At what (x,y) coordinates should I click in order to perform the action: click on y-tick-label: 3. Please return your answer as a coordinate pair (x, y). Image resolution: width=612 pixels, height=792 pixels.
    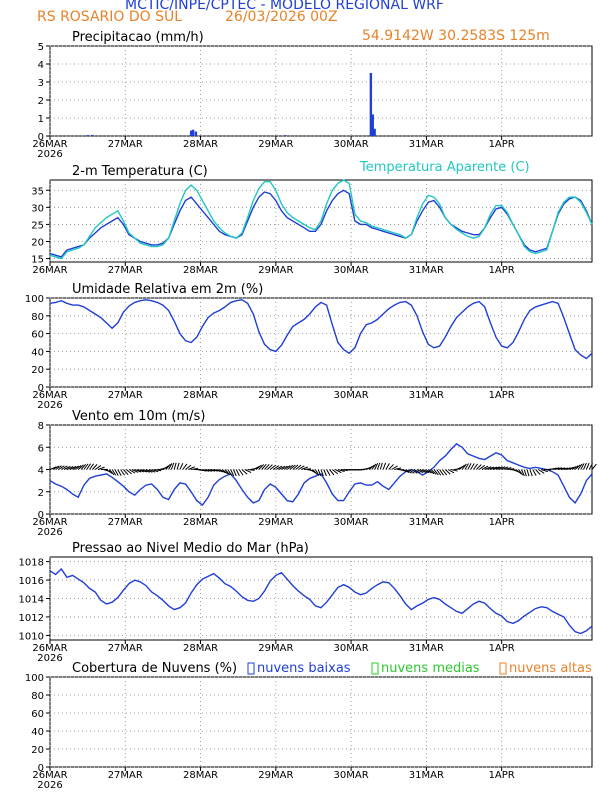
    Looking at the image, I should click on (41, 83).